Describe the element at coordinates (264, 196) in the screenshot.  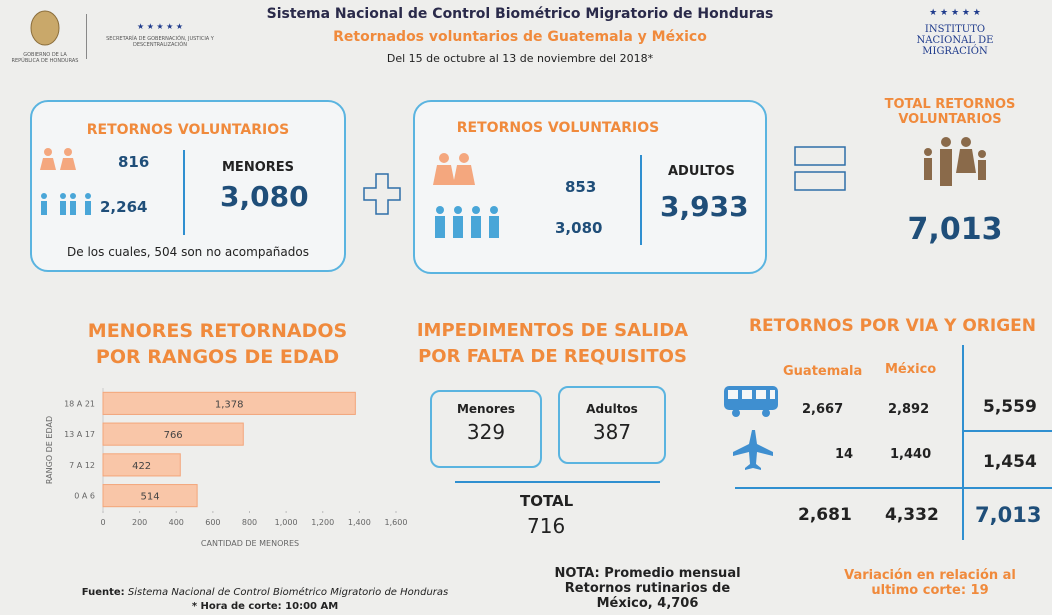
I see `menores-total: 3,080` at that location.